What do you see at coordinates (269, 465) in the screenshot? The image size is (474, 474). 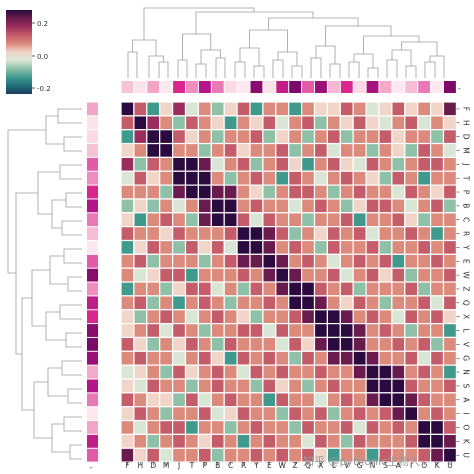 I see `x-tick-label: E` at bounding box center [269, 465].